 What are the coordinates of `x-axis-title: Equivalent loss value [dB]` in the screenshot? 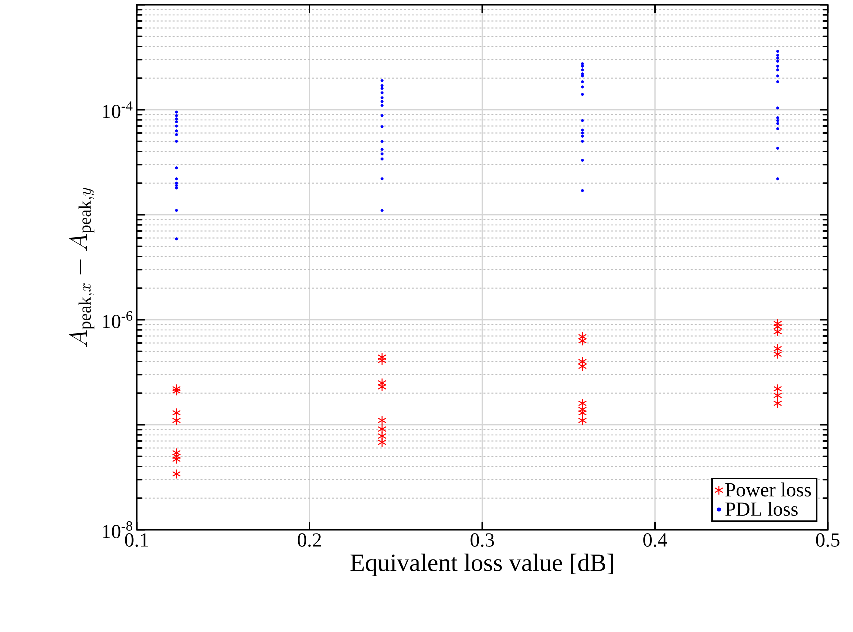 It's located at (482, 565).